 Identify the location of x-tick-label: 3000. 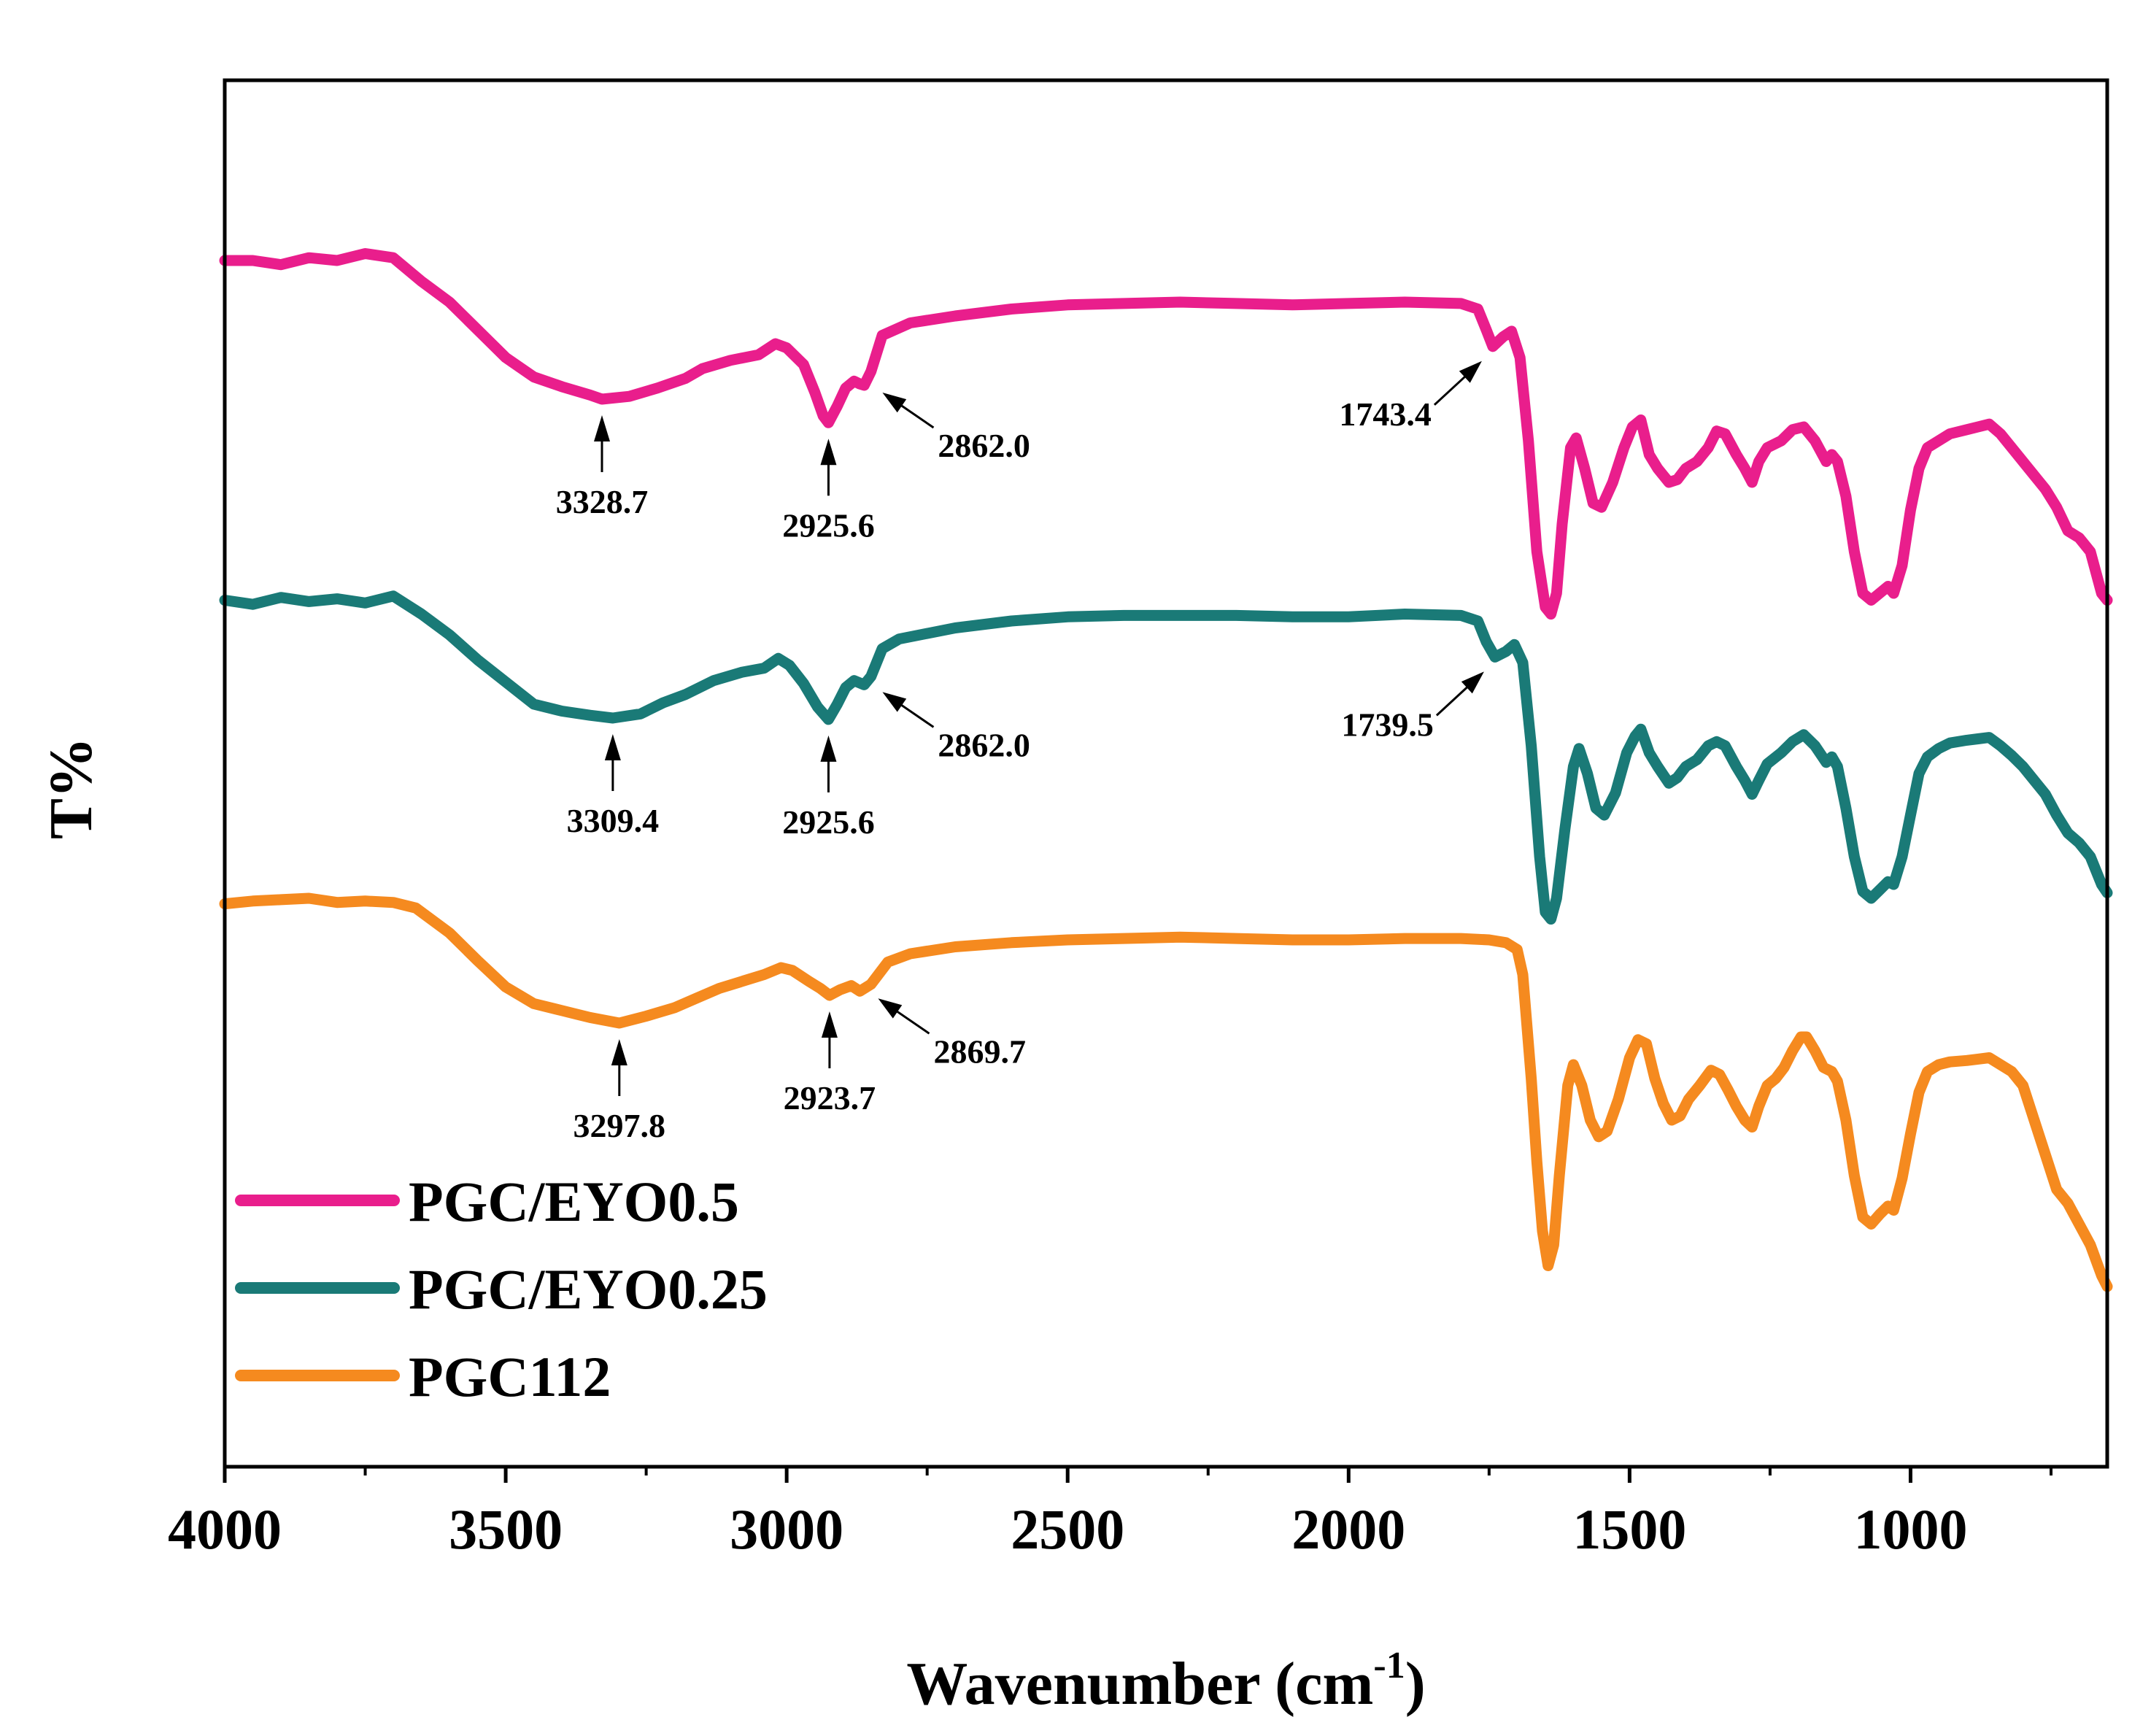
(786, 1529).